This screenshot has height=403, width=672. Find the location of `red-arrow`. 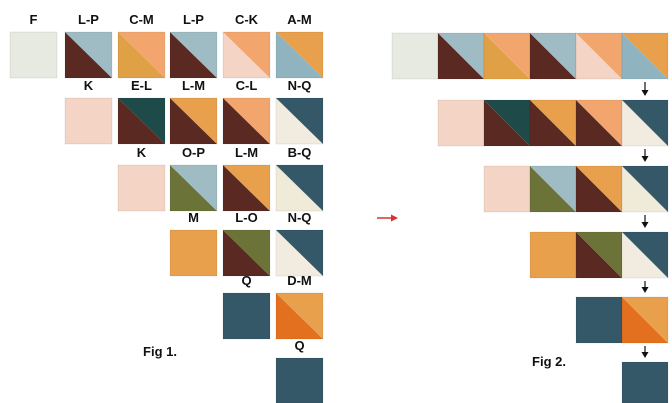

red-arrow is located at coordinates (387, 218).